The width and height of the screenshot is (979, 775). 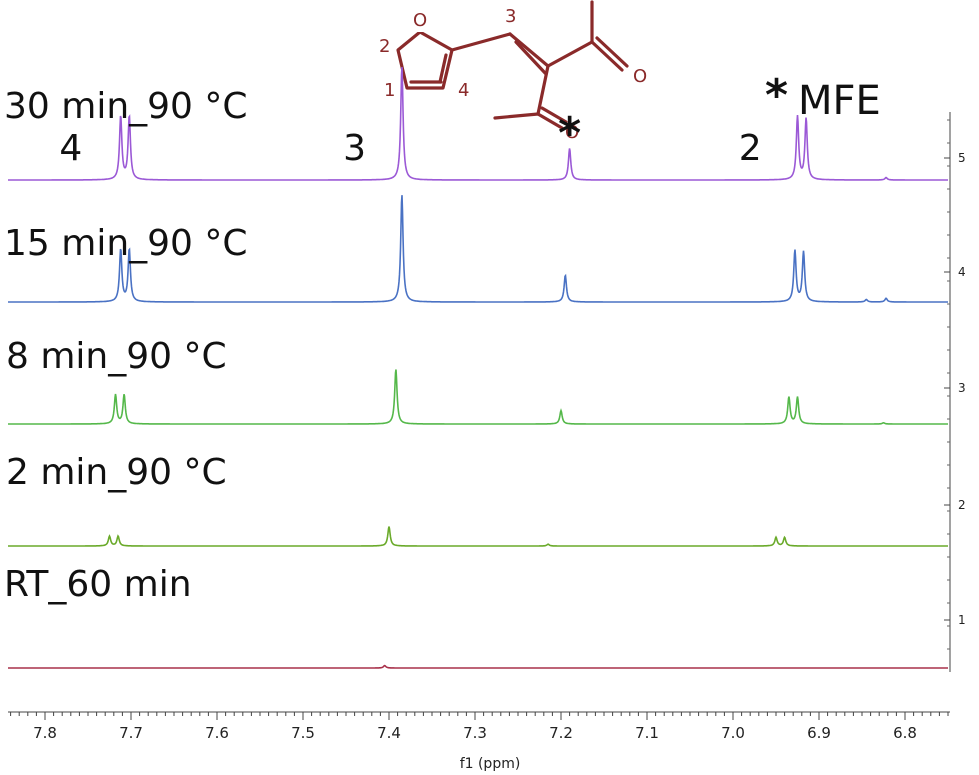 I want to click on trace-label-5: RT_60 min, so click(x=98, y=584).